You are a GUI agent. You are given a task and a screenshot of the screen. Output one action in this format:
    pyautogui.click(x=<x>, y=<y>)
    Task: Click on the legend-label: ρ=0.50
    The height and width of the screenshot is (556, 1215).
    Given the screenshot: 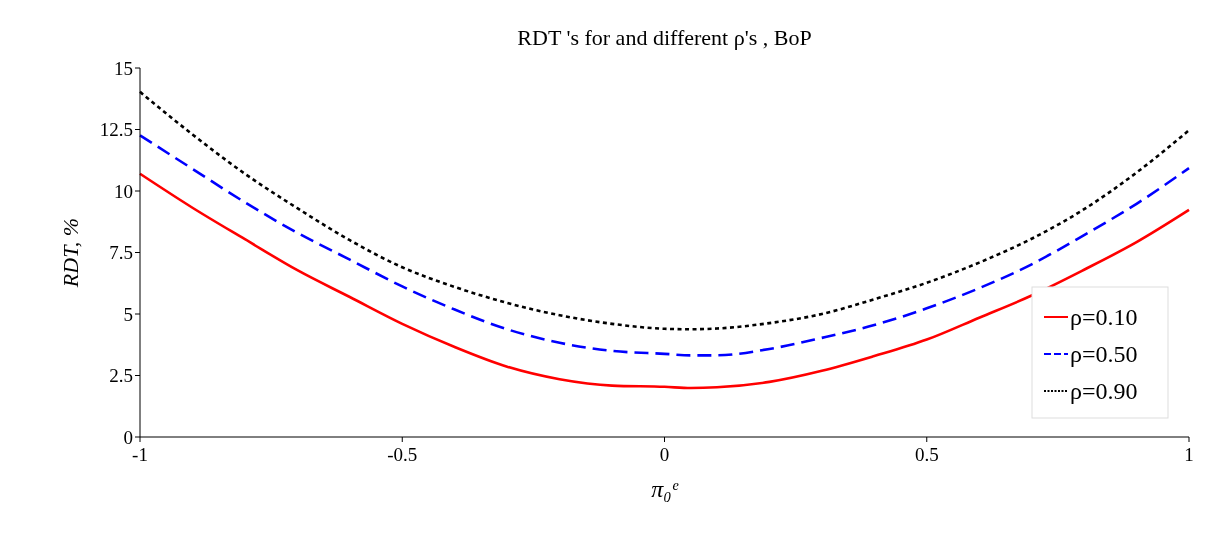 What is the action you would take?
    pyautogui.click(x=1104, y=354)
    